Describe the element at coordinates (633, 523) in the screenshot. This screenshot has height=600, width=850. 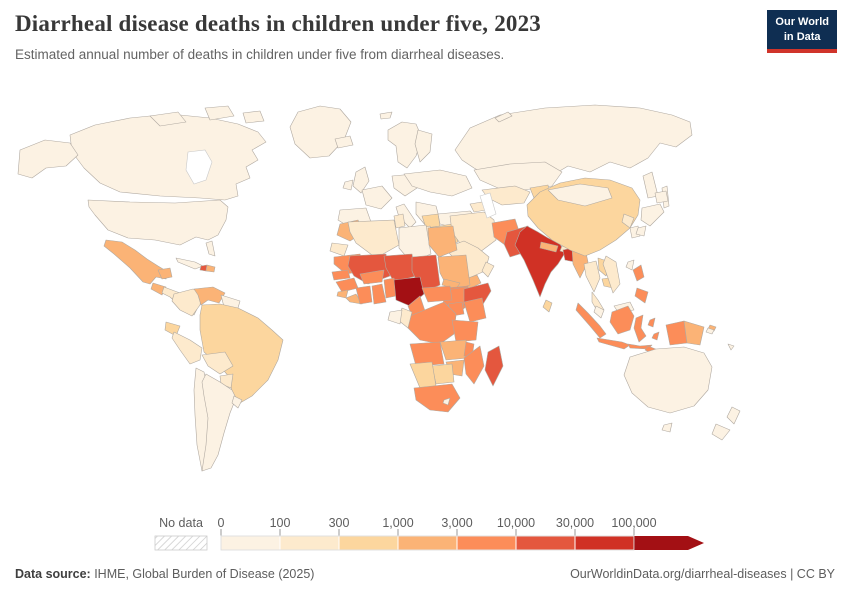
I see `legend-tick-label: 100,000` at that location.